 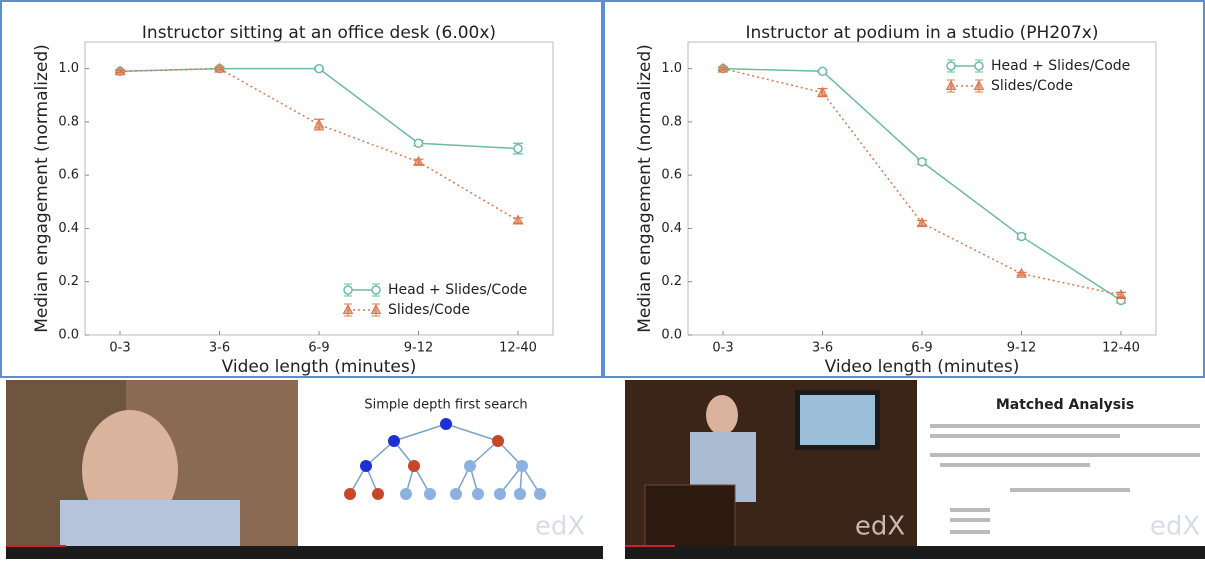 What do you see at coordinates (1065, 405) in the screenshot?
I see `slide-title: Matched Analysis` at bounding box center [1065, 405].